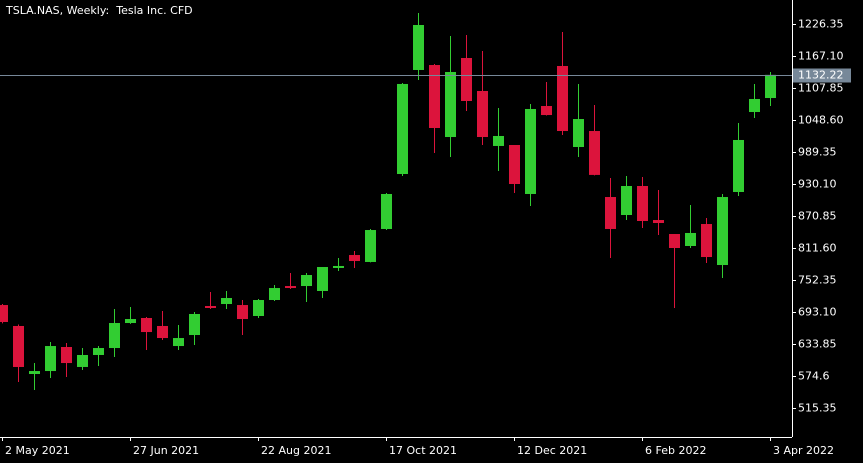  I want to click on x-tick-label: 12 Dec 2021, so click(552, 450).